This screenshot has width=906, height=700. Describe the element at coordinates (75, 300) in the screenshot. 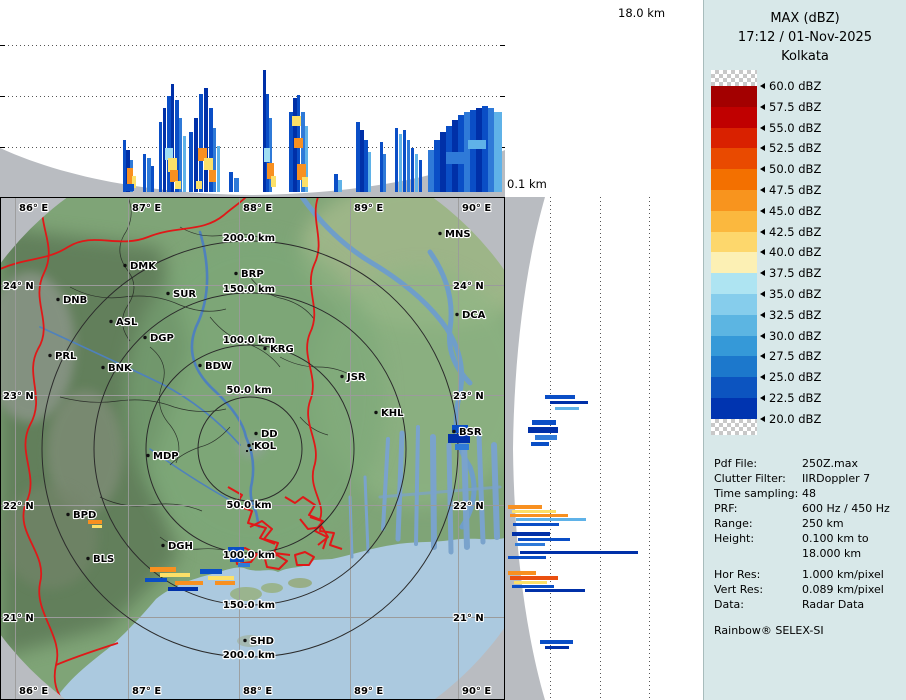

I see `city-label: DNB` at that location.